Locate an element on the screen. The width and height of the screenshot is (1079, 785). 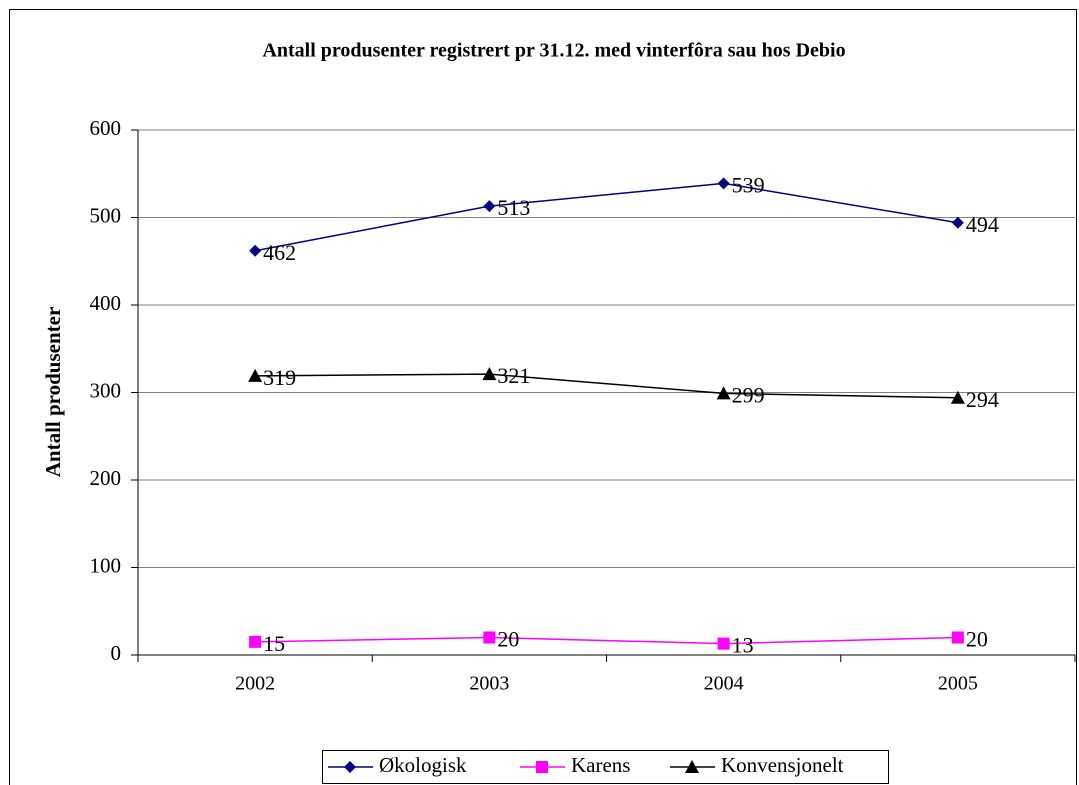
x-tick-label: 2004 is located at coordinates (724, 684).